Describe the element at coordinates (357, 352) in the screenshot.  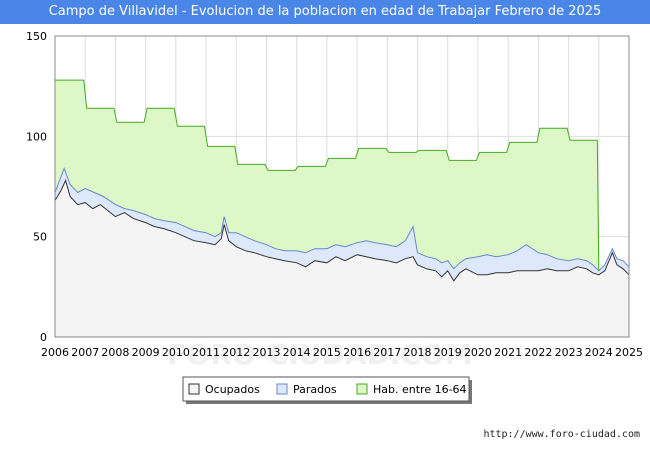
I see `x-tick-label: 2016` at that location.